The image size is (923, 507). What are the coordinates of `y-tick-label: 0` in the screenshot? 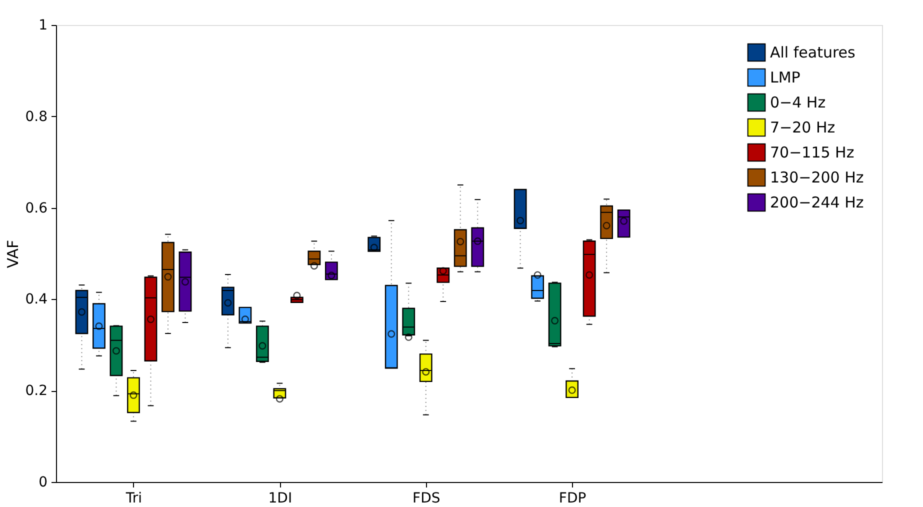 It's located at (43, 482).